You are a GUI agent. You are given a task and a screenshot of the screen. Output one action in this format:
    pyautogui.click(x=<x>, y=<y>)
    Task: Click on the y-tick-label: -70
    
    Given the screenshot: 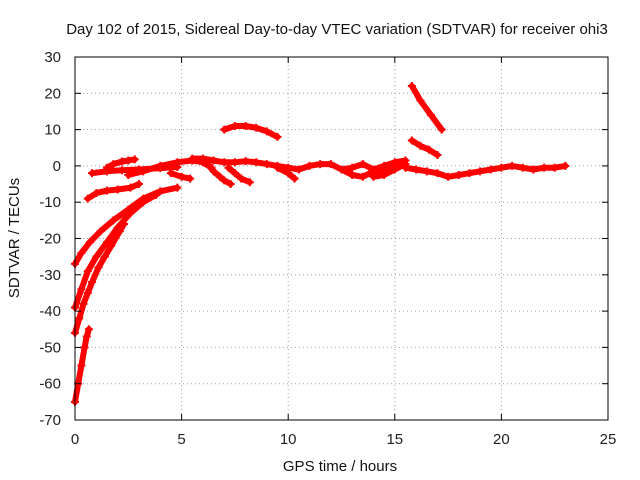 What is the action you would take?
    pyautogui.click(x=50, y=420)
    